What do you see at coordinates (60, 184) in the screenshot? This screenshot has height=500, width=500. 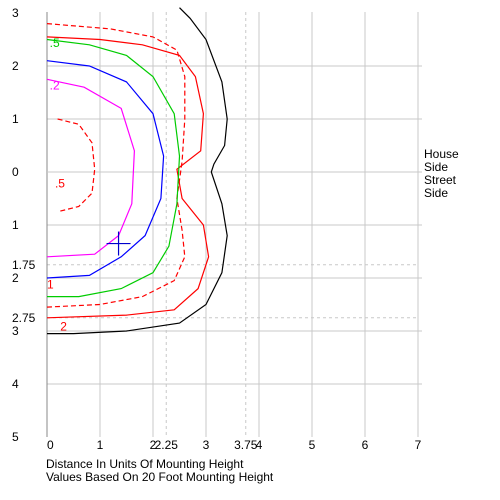 I see `contour-label-6: .5` at bounding box center [60, 184].